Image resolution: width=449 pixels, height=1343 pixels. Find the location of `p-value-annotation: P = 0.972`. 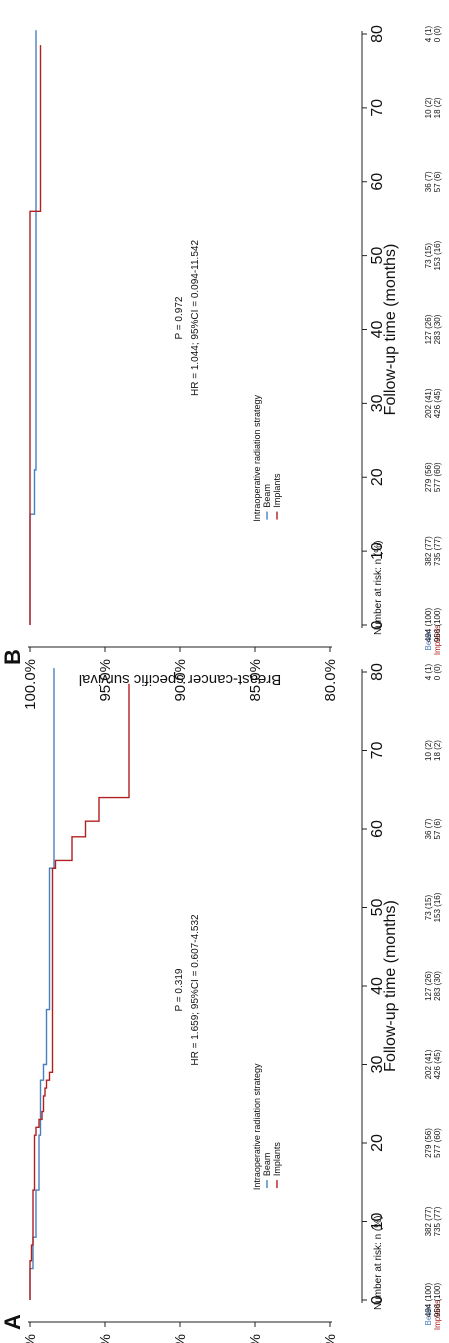

p-value-annotation: P = 0.972 is located at coordinates (179, 317).